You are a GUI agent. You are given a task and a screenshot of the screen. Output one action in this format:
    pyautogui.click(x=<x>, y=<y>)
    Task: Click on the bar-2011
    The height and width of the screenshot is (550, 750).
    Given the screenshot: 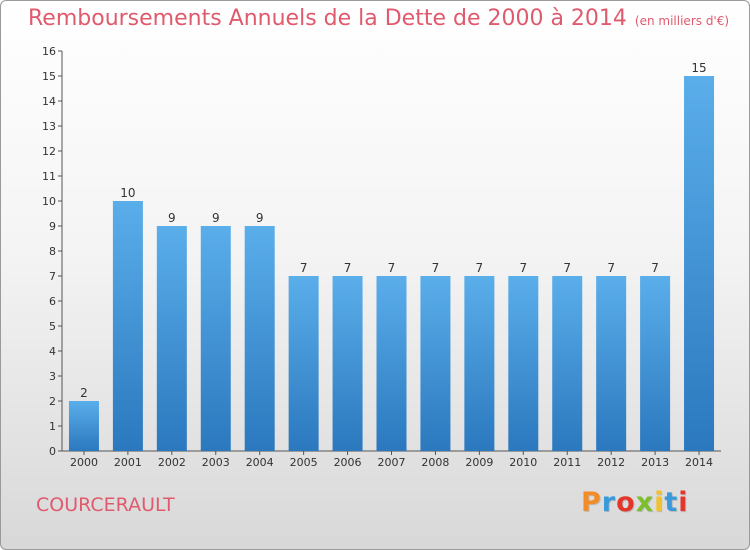 What is the action you would take?
    pyautogui.click(x=567, y=363)
    